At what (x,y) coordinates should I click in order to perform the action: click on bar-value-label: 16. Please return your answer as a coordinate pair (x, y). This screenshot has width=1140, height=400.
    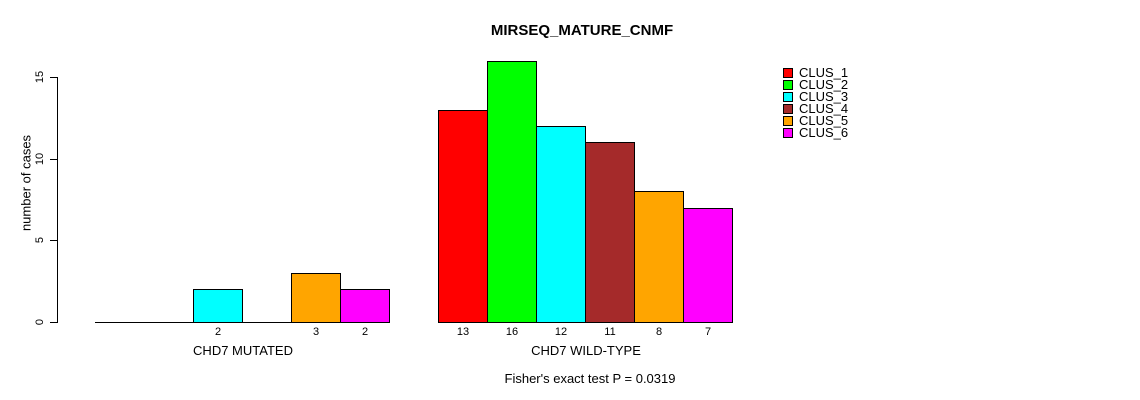
    Looking at the image, I should click on (512, 332).